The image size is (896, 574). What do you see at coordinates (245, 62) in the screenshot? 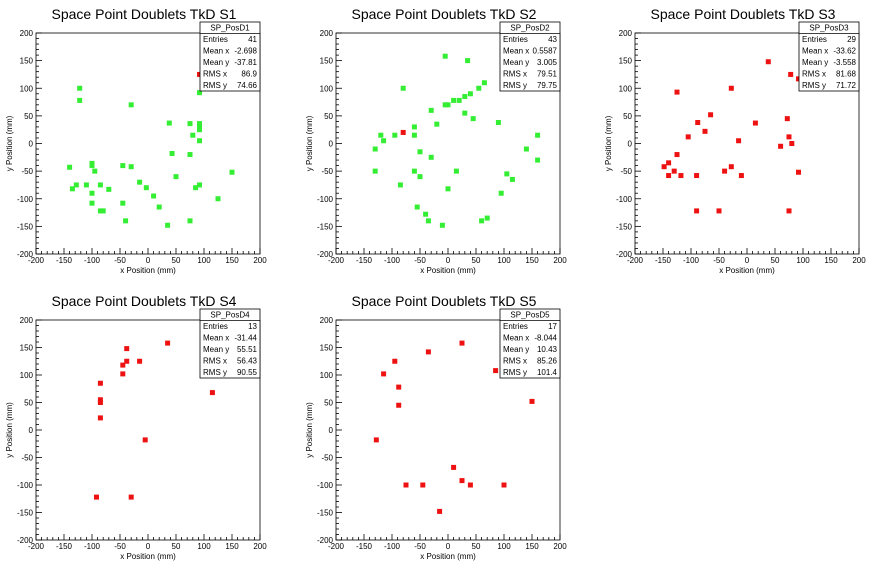
I see `stats-value: -37.81` at bounding box center [245, 62].